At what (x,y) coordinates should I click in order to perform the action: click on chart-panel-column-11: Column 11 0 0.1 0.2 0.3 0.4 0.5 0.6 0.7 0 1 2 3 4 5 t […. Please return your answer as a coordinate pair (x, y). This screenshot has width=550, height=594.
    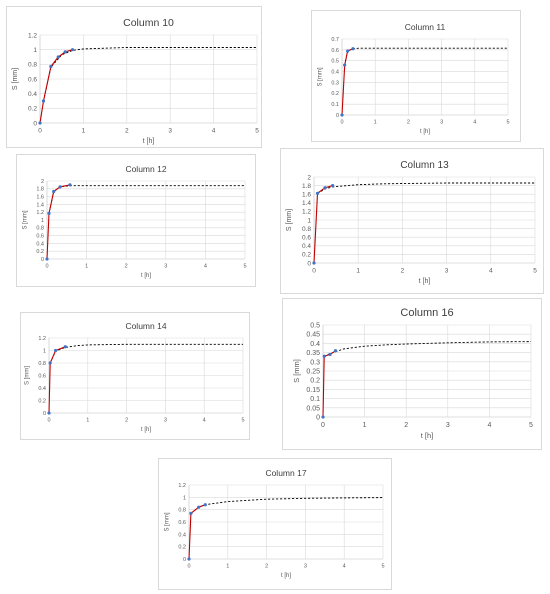
    Looking at the image, I should click on (416, 76).